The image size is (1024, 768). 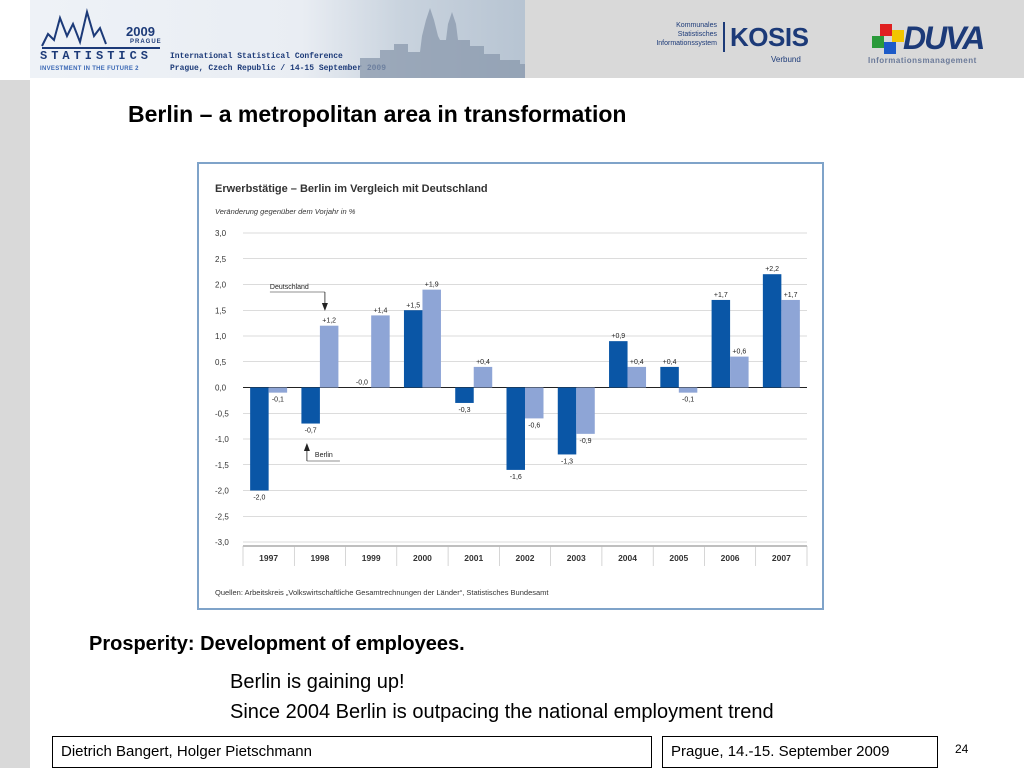 I want to click on berlin-value-label: -0,0, so click(x=362, y=383).